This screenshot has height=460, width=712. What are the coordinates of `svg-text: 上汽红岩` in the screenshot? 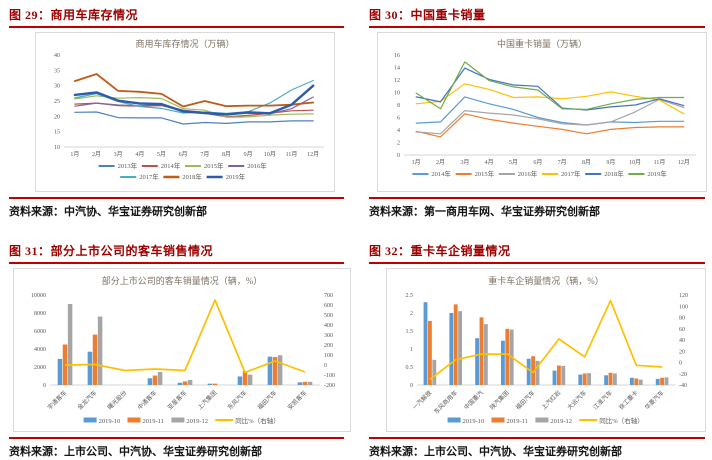 It's located at (551, 400).